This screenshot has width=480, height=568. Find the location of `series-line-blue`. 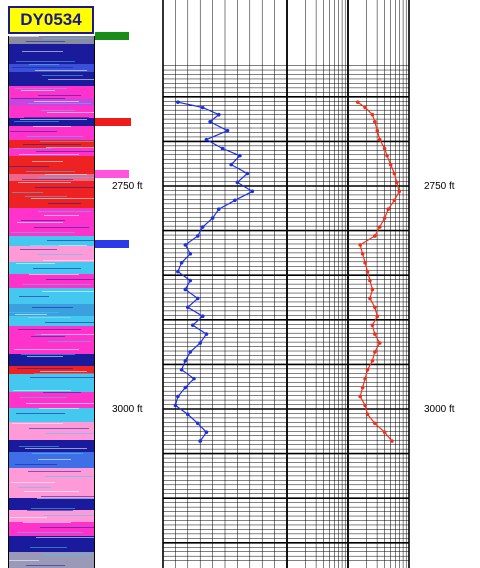

series-line-blue is located at coordinates (214, 271).